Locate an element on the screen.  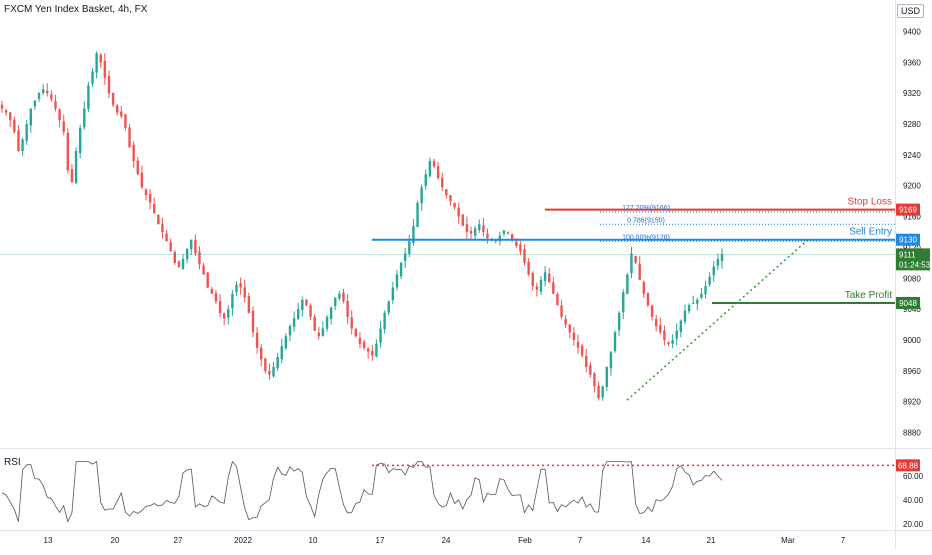
fib-level-label: 127.20%(9166) is located at coordinates (646, 208).